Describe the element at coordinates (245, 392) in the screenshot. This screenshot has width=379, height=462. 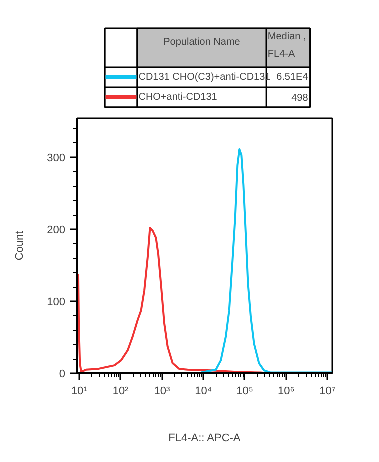
I see `x-tick-label: 10⁵` at that location.